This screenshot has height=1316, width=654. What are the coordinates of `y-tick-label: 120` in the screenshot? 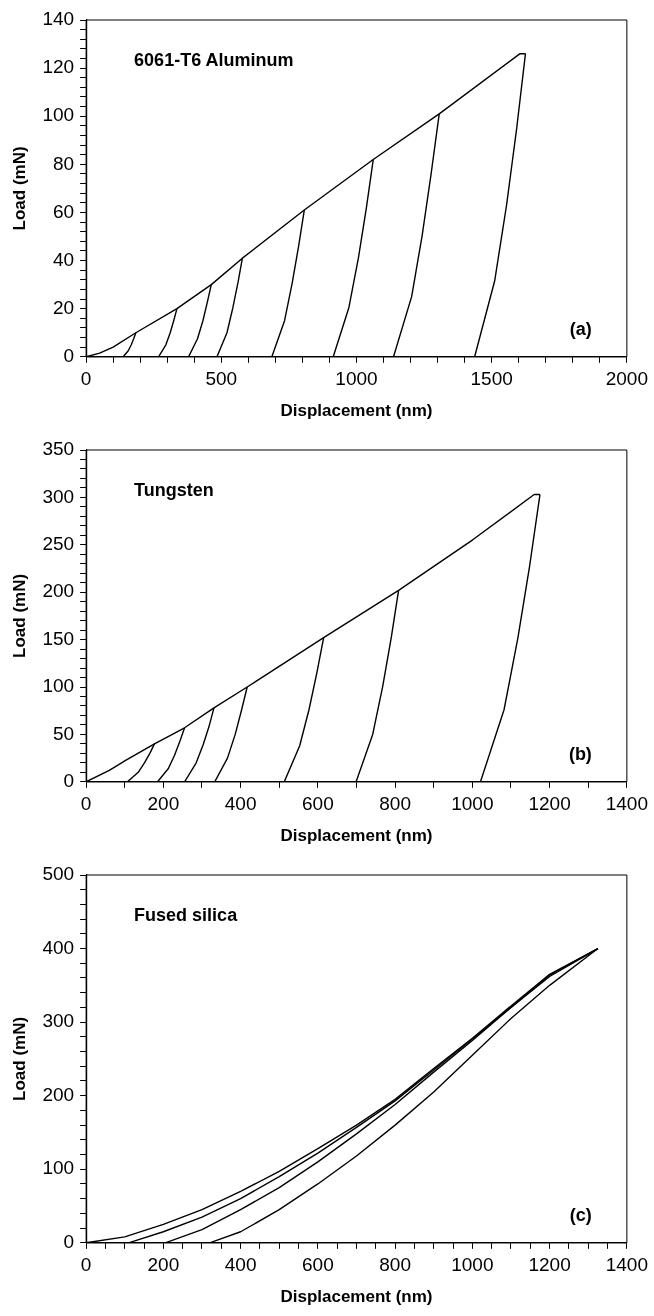 It's located at (58, 67).